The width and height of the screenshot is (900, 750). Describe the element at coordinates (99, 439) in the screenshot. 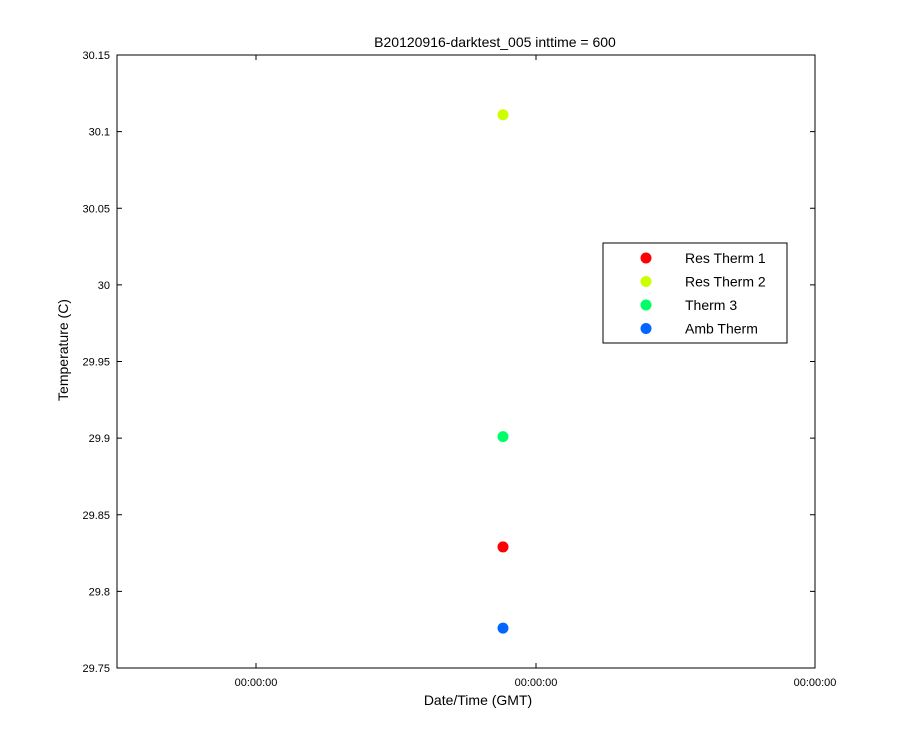

I see `y-tick-label: 29.9` at that location.